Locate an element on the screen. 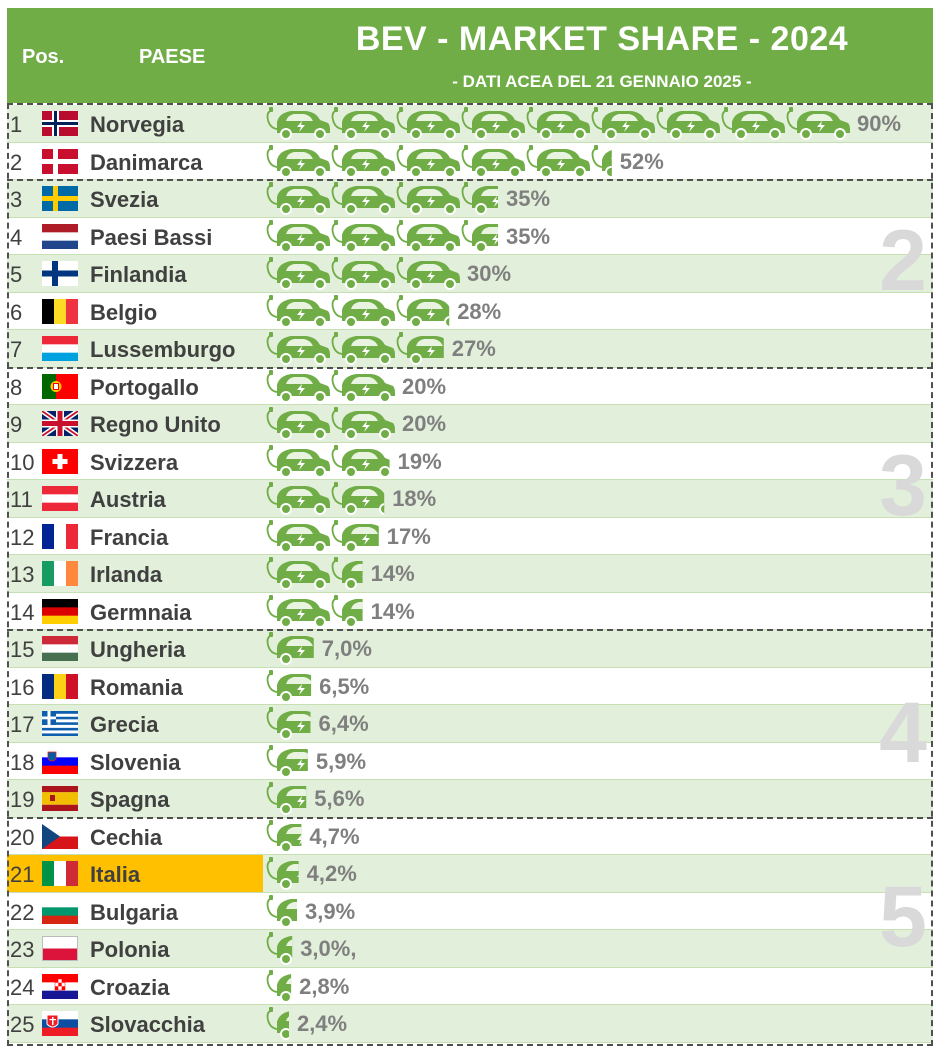  position-number: 15 is located at coordinates (22, 649).